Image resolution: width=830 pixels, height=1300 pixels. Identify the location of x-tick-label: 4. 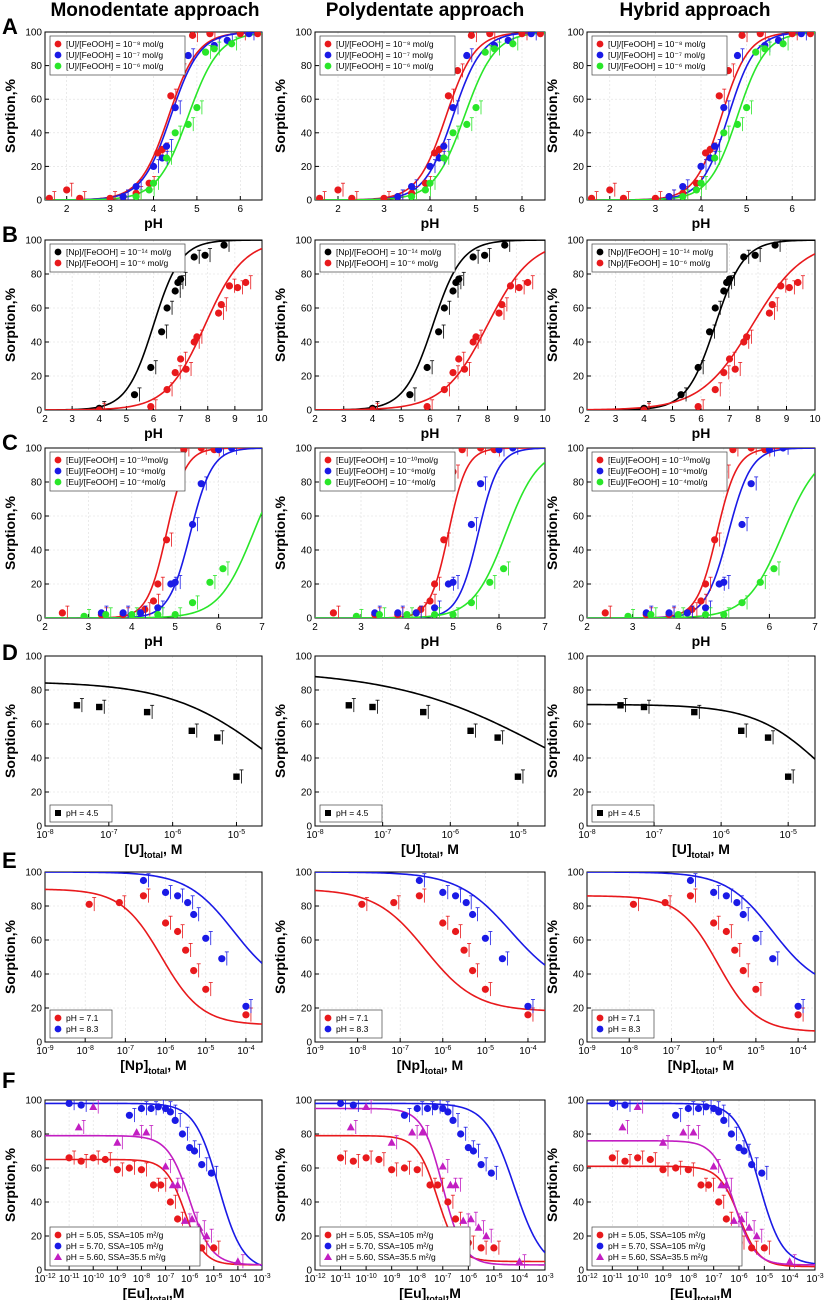
(430, 209).